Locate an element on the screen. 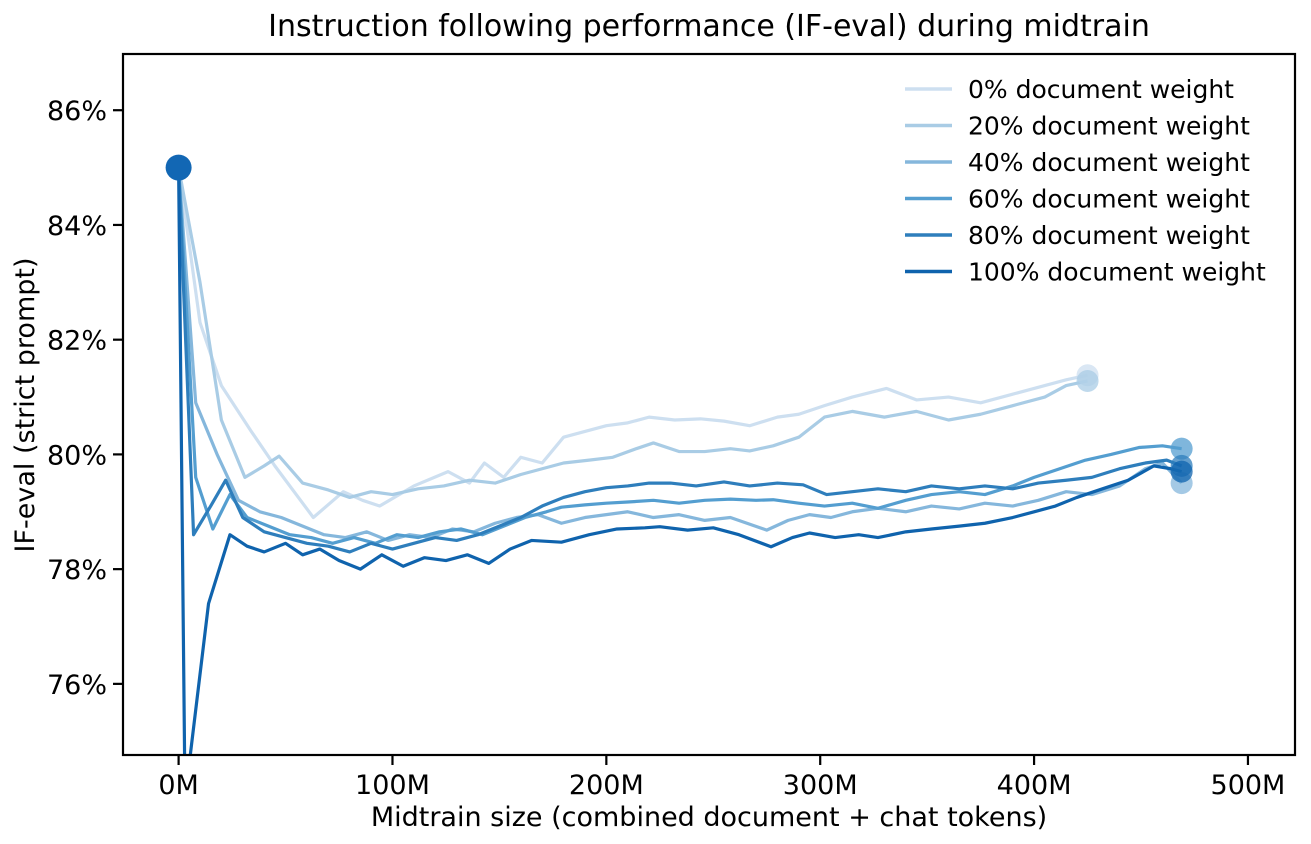 Image resolution: width=1311 pixels, height=844 pixels. legend-label: 0% document weight is located at coordinates (1101, 89).